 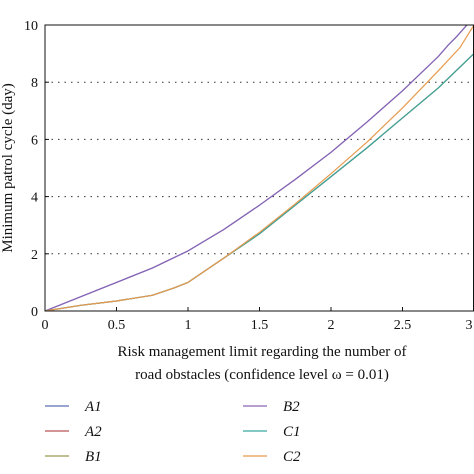 What do you see at coordinates (36, 169) in the screenshot?
I see `y-axis-ticks: 0 2 4 6 8 10` at bounding box center [36, 169].